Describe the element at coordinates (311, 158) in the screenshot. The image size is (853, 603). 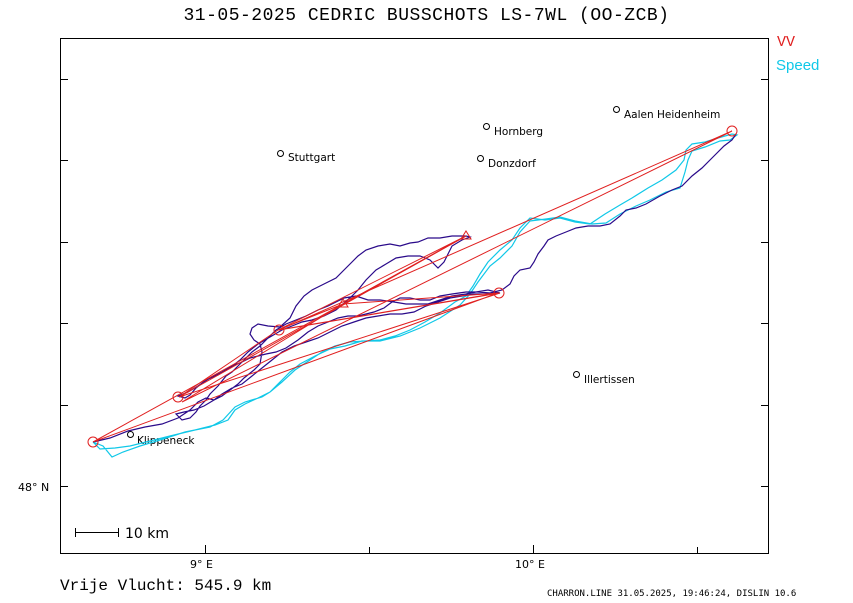
I see `place-label: Stuttgart` at that location.